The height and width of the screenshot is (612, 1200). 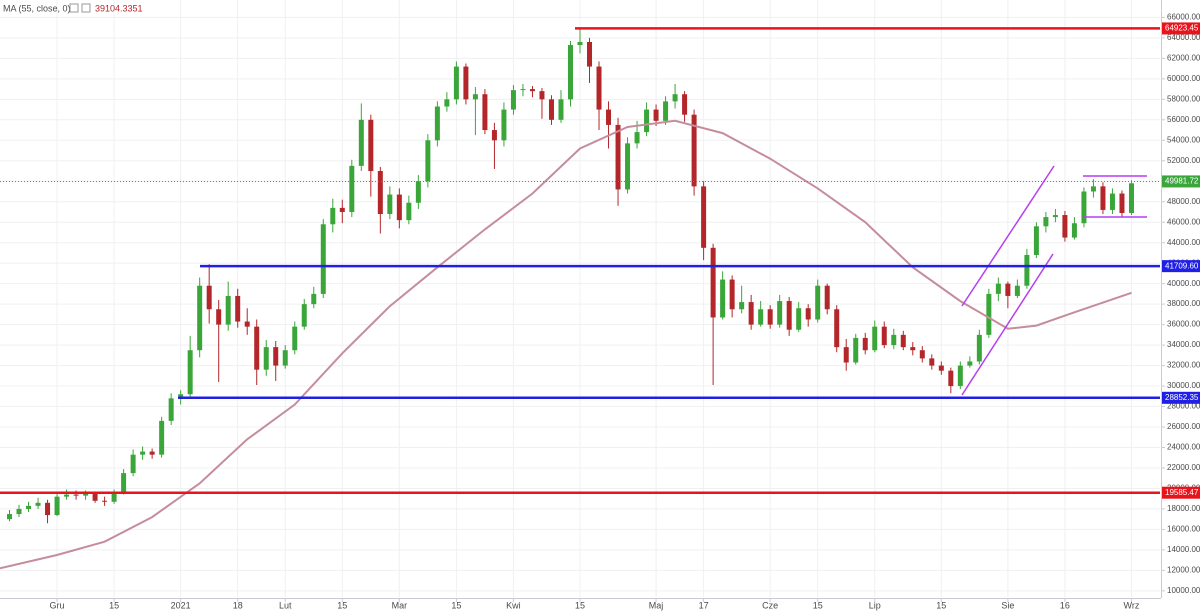 What do you see at coordinates (1183, 324) in the screenshot?
I see `y-tick-label: 36000.00` at bounding box center [1183, 324].